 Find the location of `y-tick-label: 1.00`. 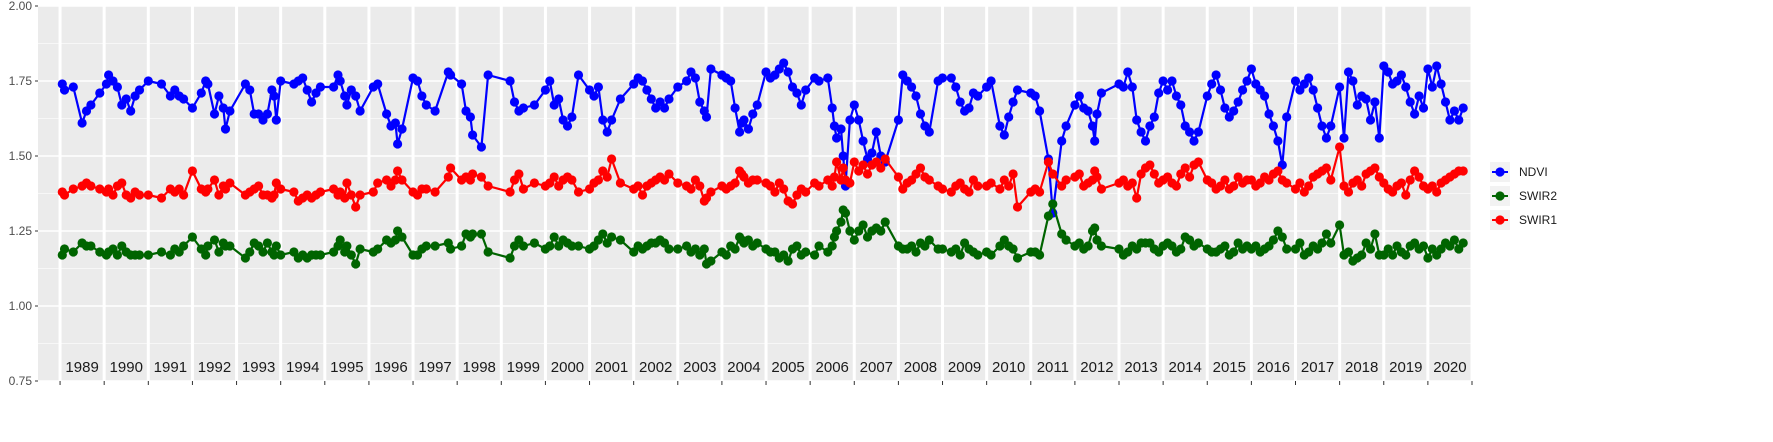

y-tick-label: 1.00 is located at coordinates (21, 306).